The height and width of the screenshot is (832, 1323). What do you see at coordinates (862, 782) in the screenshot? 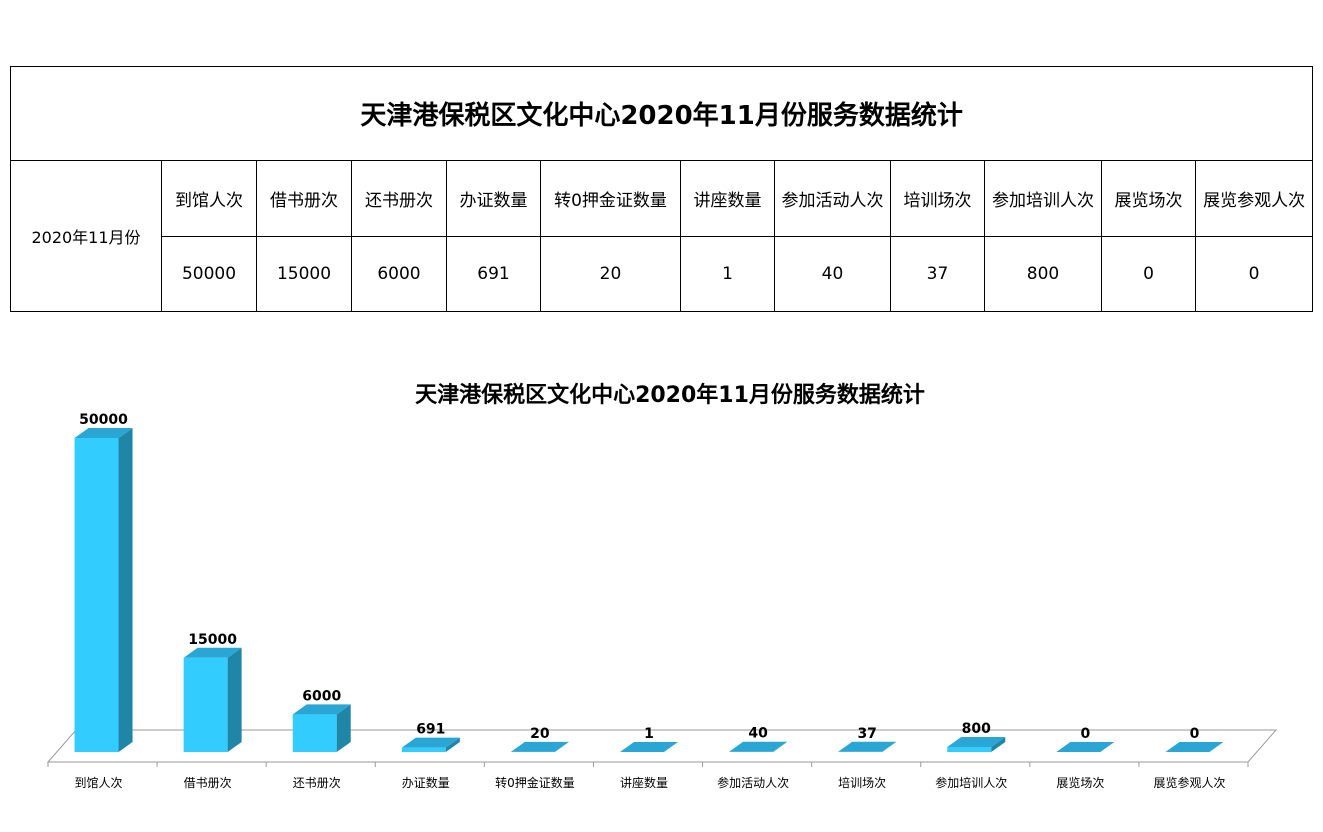
I see `category-label: 培训场次` at bounding box center [862, 782].